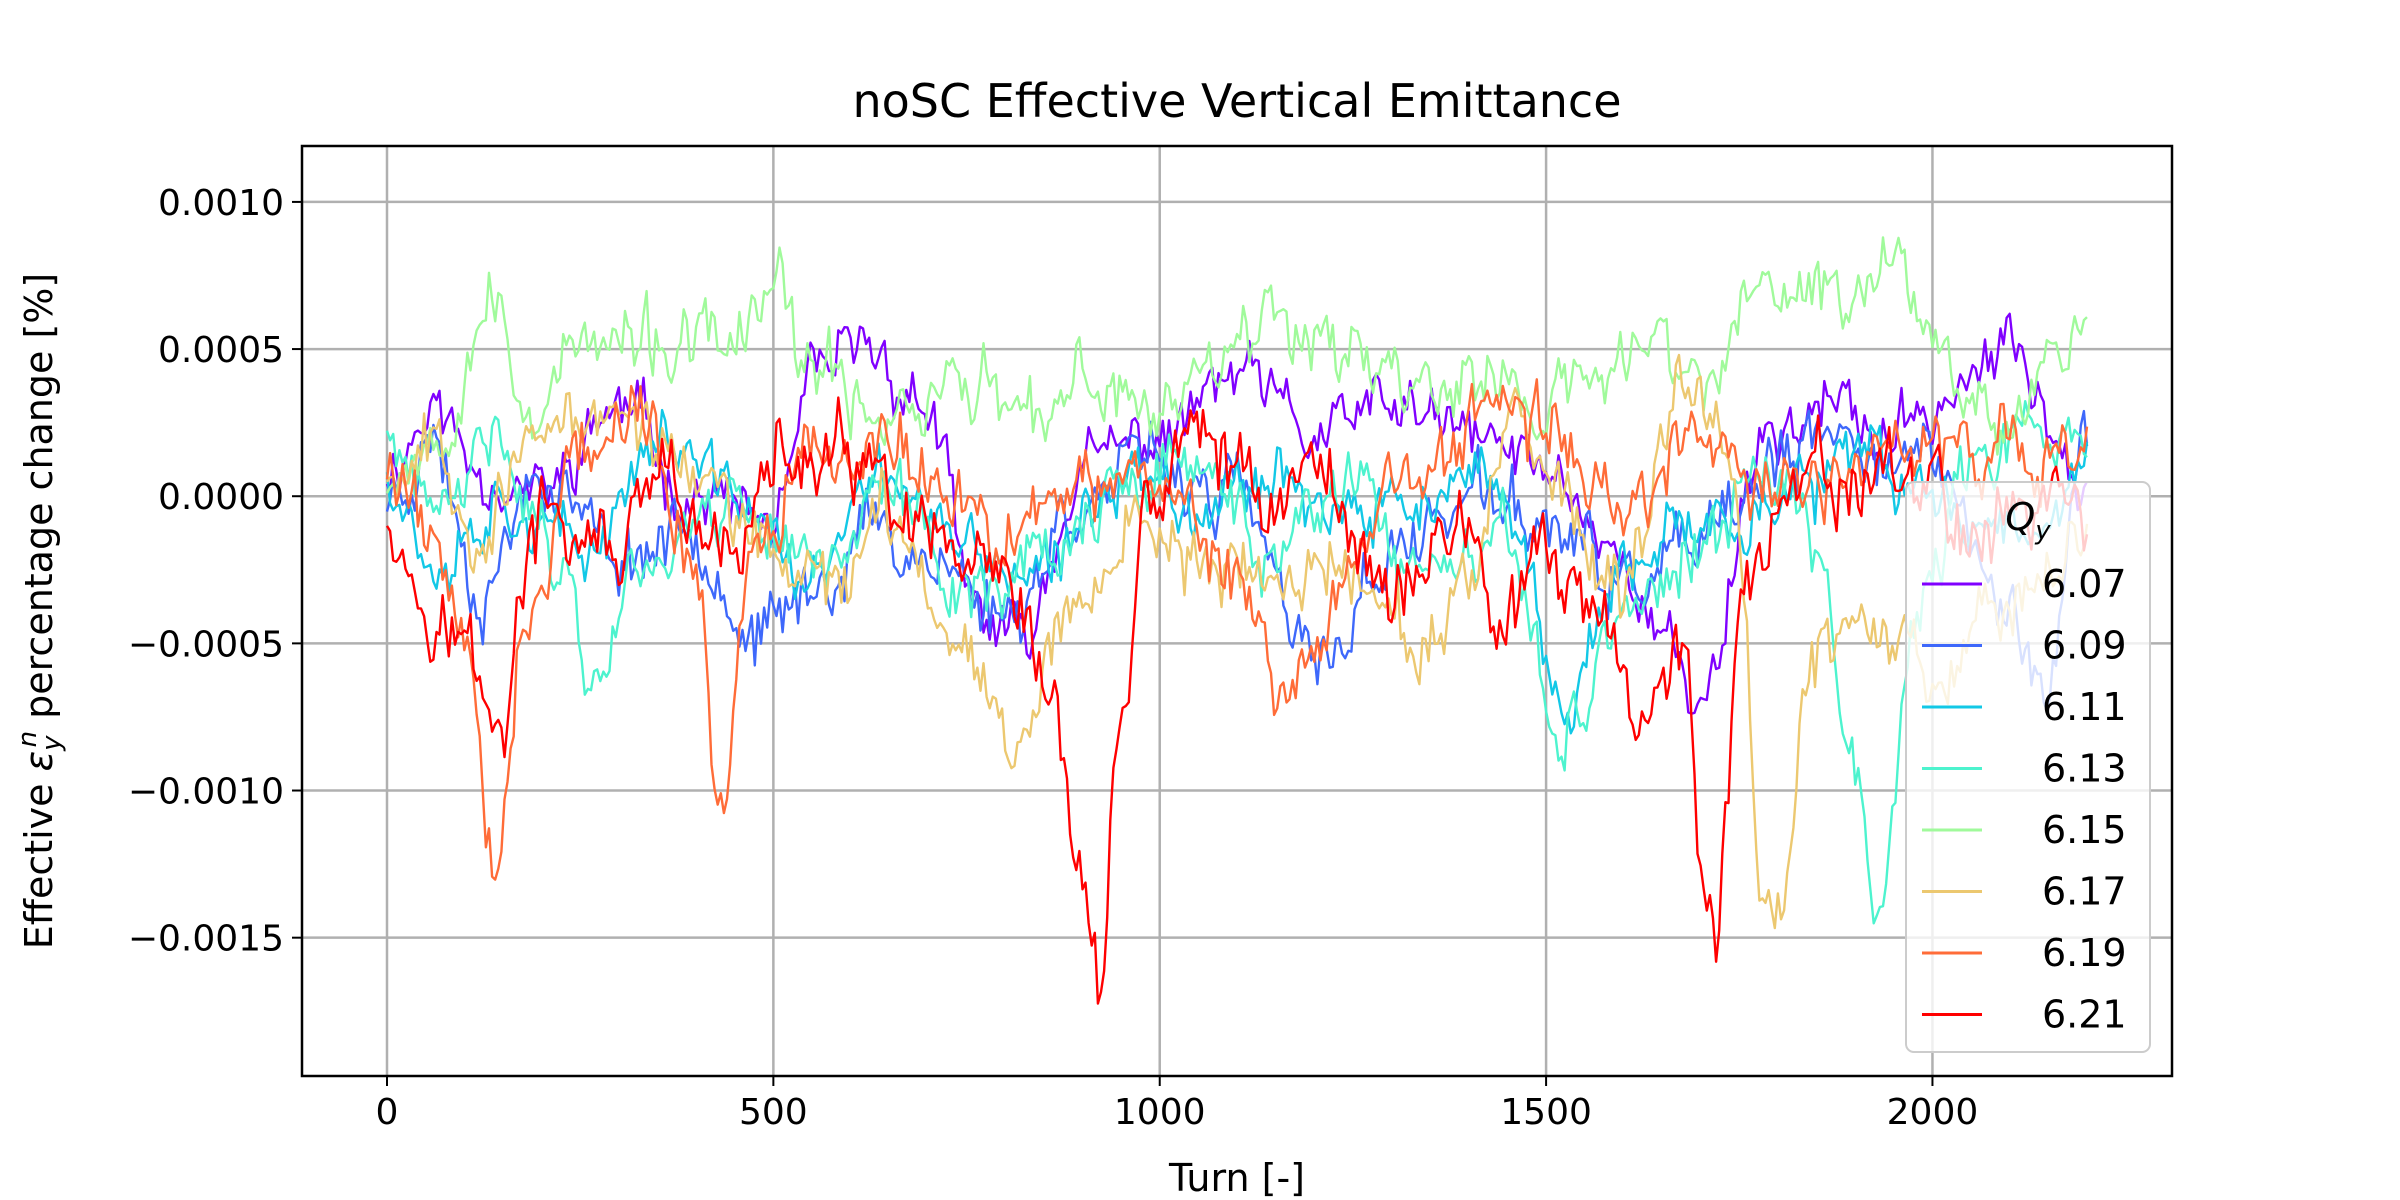  What do you see at coordinates (2084, 584) in the screenshot?
I see `legend-label: 6.07` at bounding box center [2084, 584].